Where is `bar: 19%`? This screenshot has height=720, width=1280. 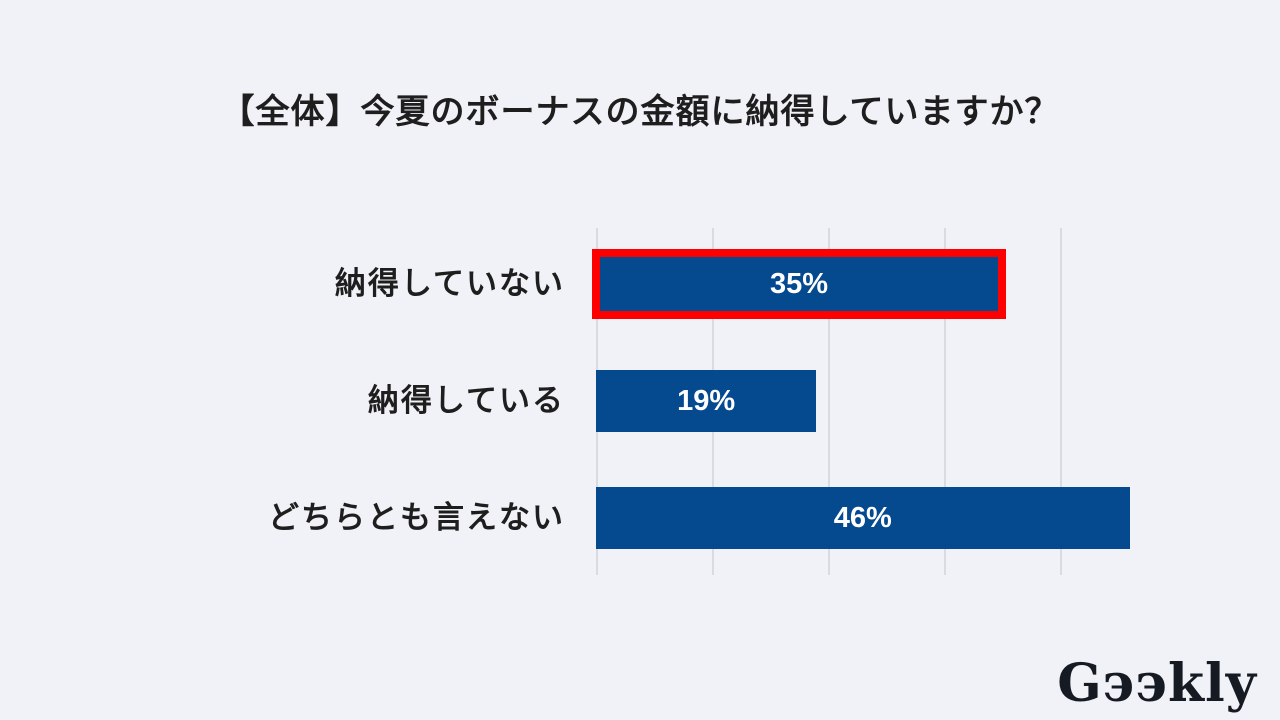
bar: 19% is located at coordinates (706, 401).